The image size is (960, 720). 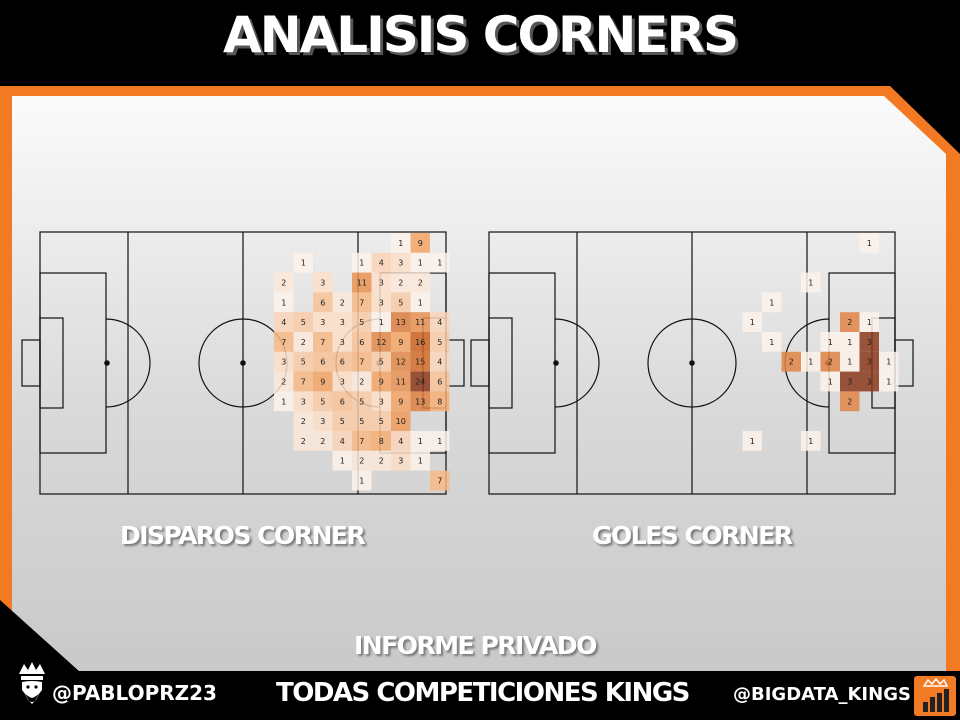 I want to click on heatmap-cells: 1 1 1 1 2 1 1 1 1 3 2 1 2 1 3 1 1 3 3 1 2 1 1, so click(x=820, y=342).